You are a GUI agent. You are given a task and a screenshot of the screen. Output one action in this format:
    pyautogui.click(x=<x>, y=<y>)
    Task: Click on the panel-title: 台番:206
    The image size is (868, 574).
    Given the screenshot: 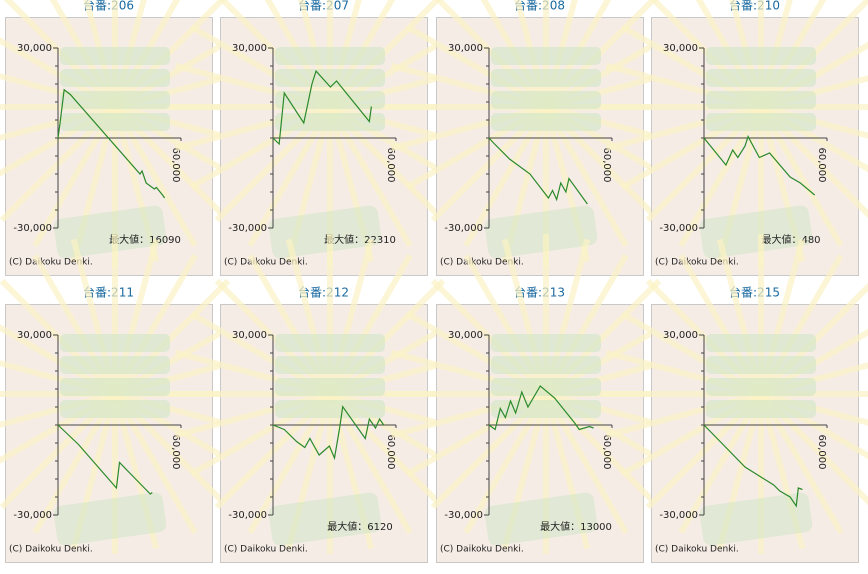 What is the action you would take?
    pyautogui.click(x=108, y=6)
    